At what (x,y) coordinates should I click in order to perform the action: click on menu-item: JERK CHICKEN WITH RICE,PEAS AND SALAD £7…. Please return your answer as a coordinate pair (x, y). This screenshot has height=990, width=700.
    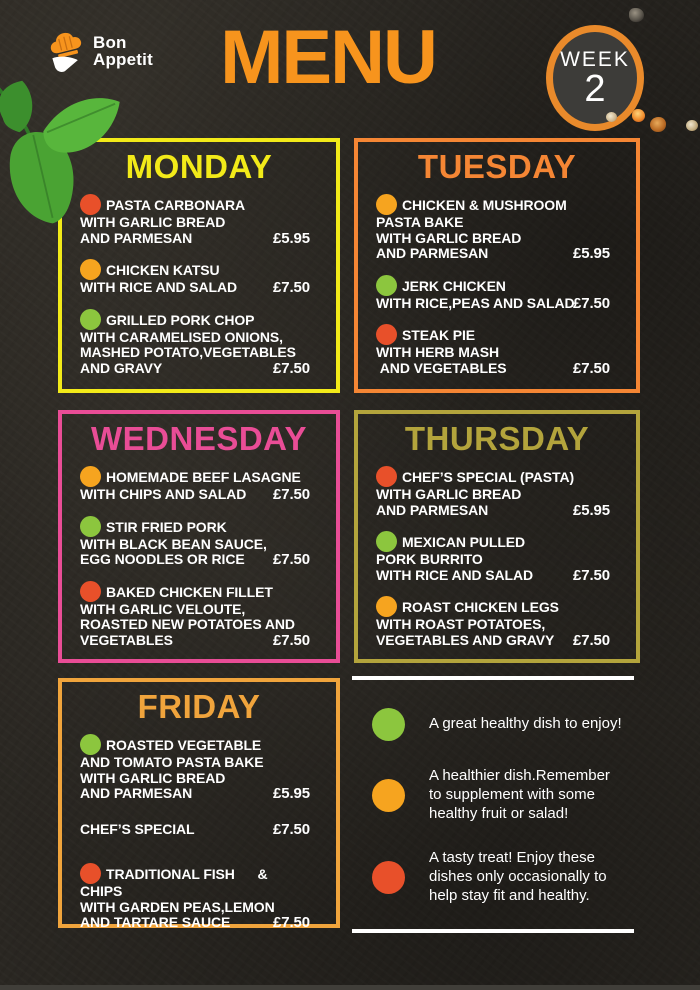
    Looking at the image, I should click on (493, 293).